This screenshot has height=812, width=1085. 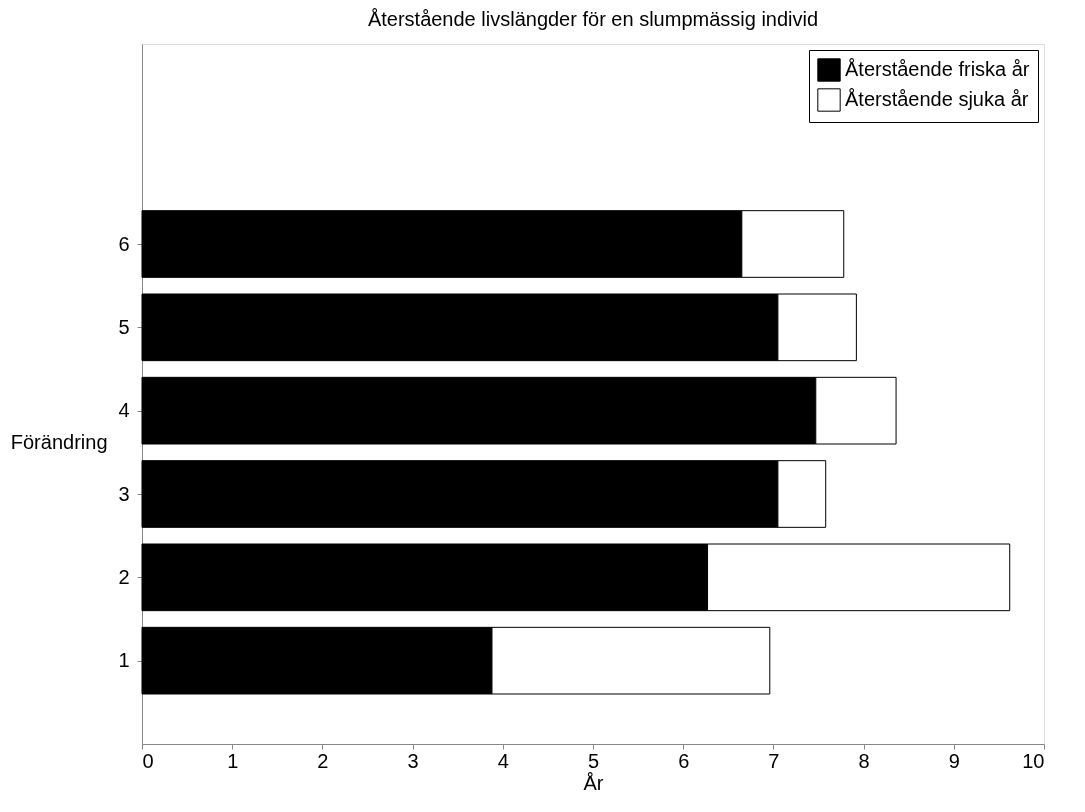 I want to click on y-tick-label: 1, so click(x=124, y=660).